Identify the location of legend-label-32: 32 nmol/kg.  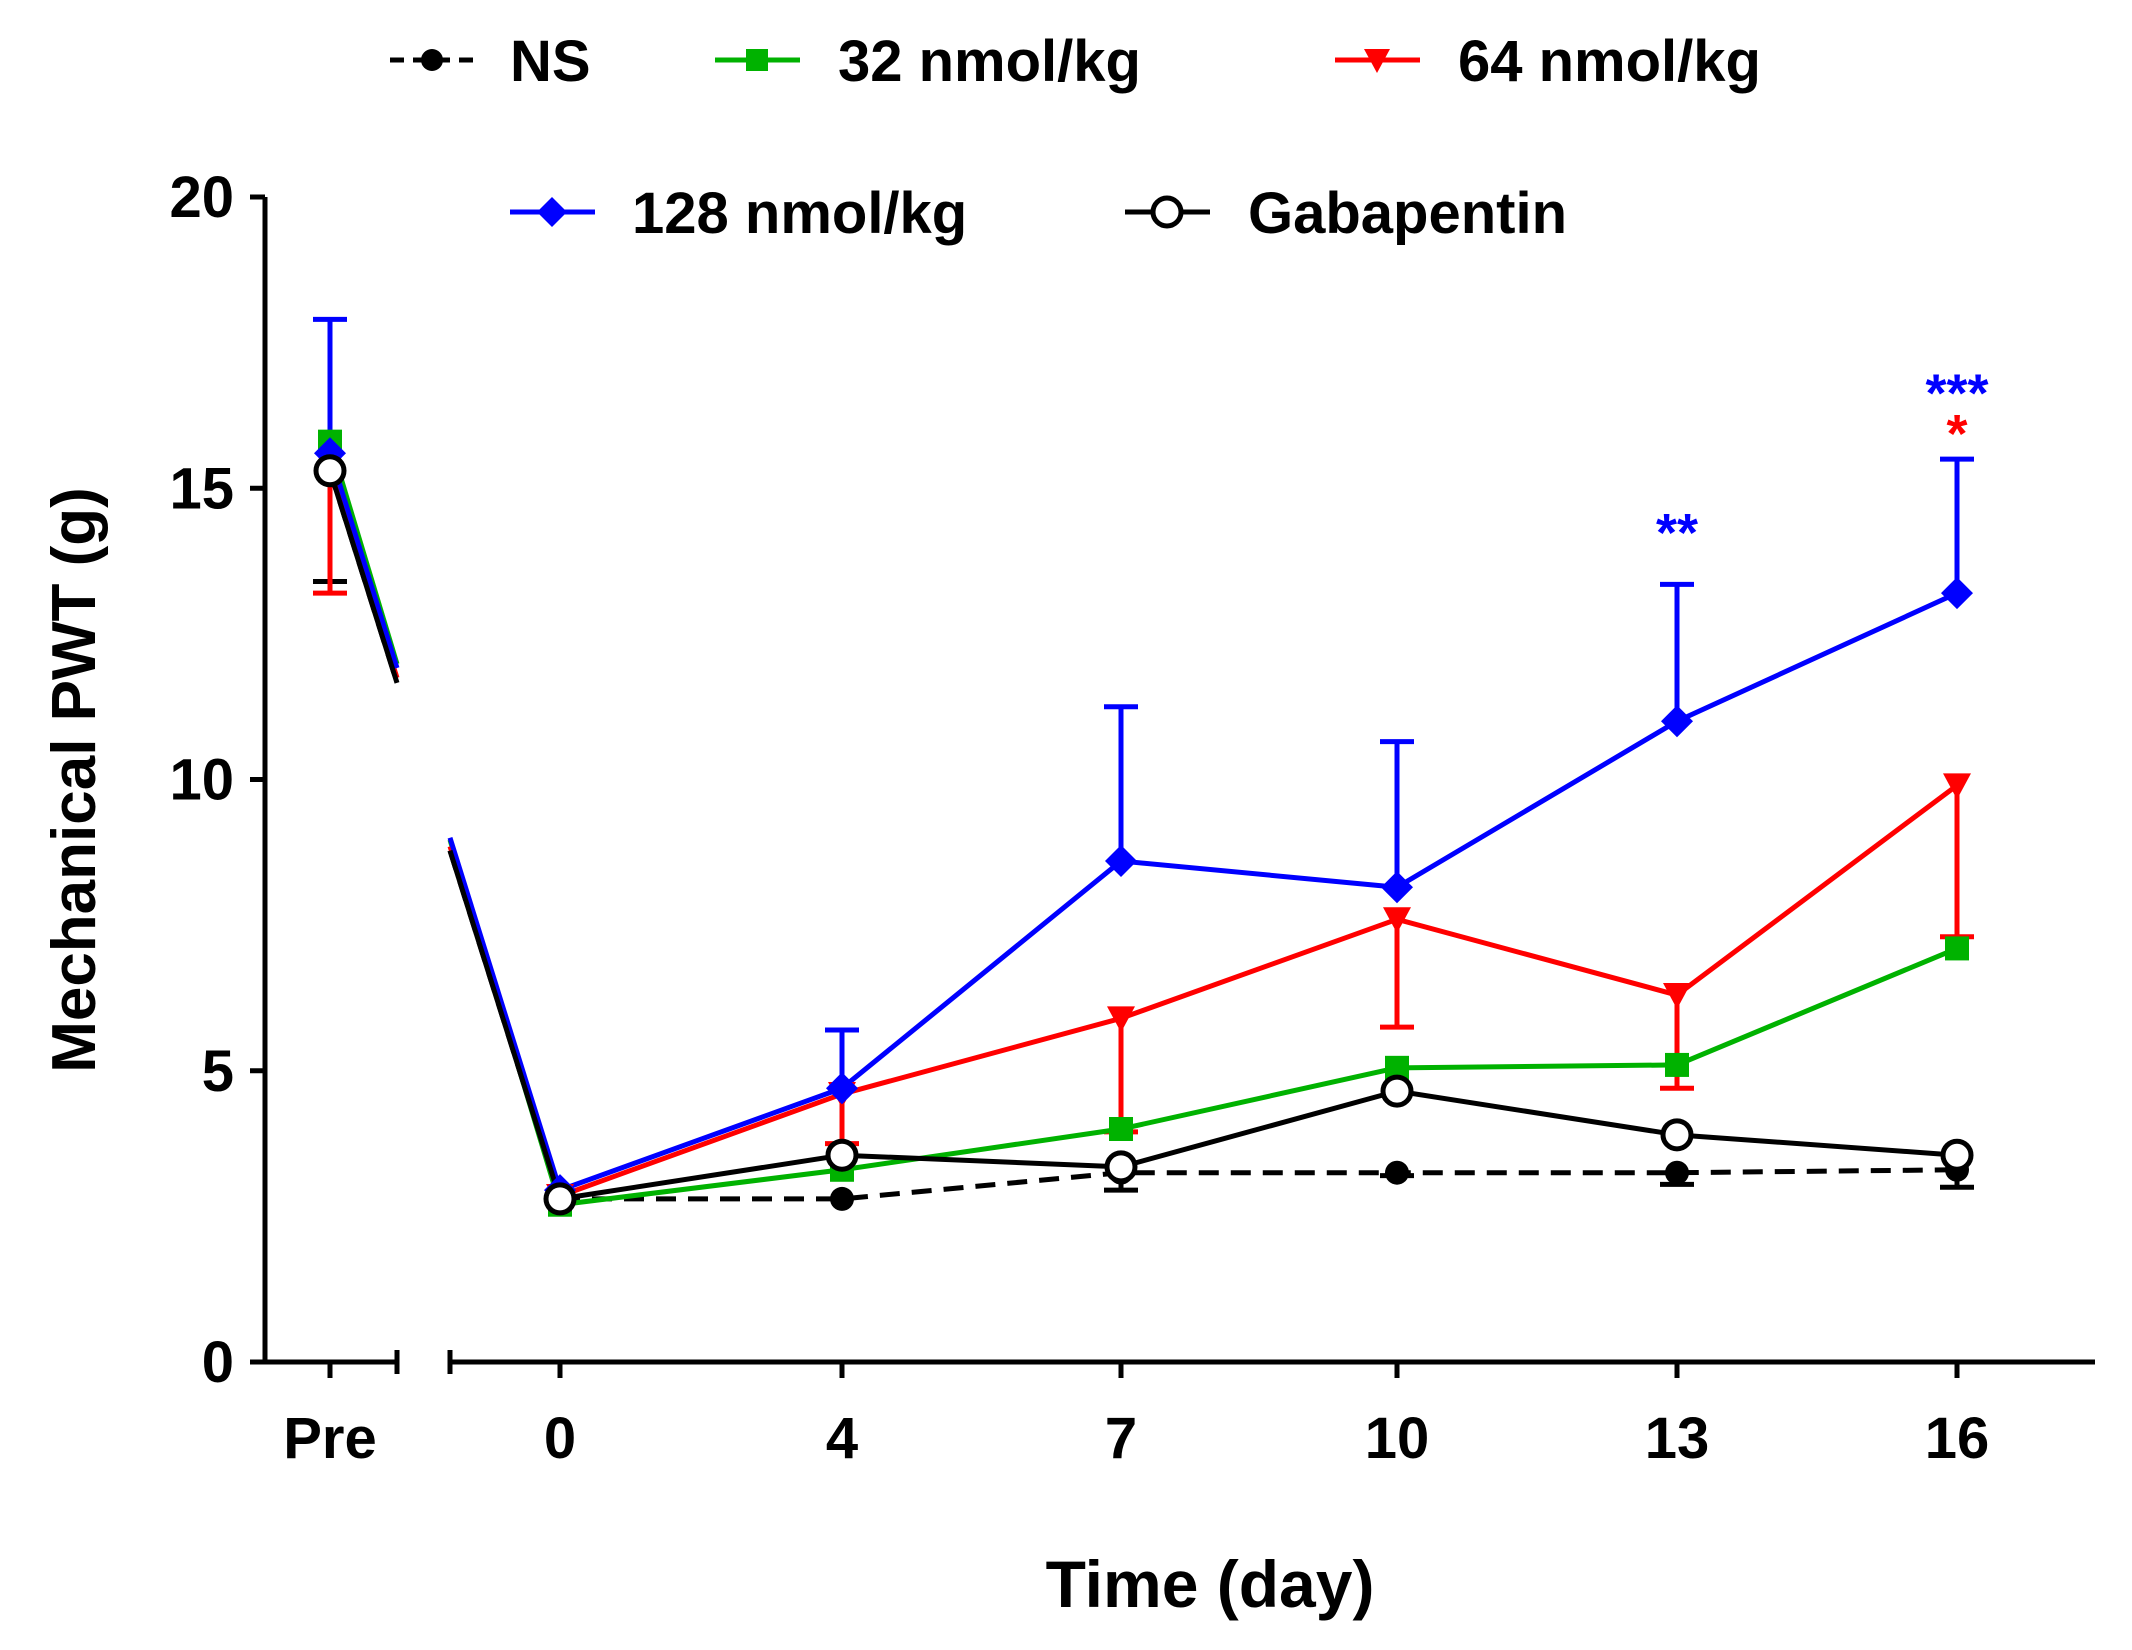
(989, 61).